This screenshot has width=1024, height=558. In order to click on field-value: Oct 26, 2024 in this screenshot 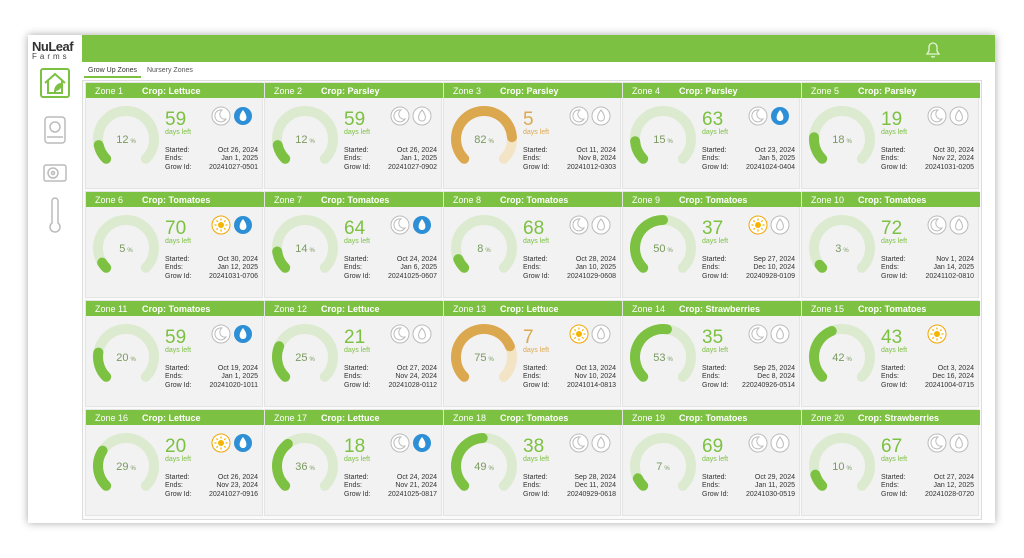, I will do `click(238, 150)`.